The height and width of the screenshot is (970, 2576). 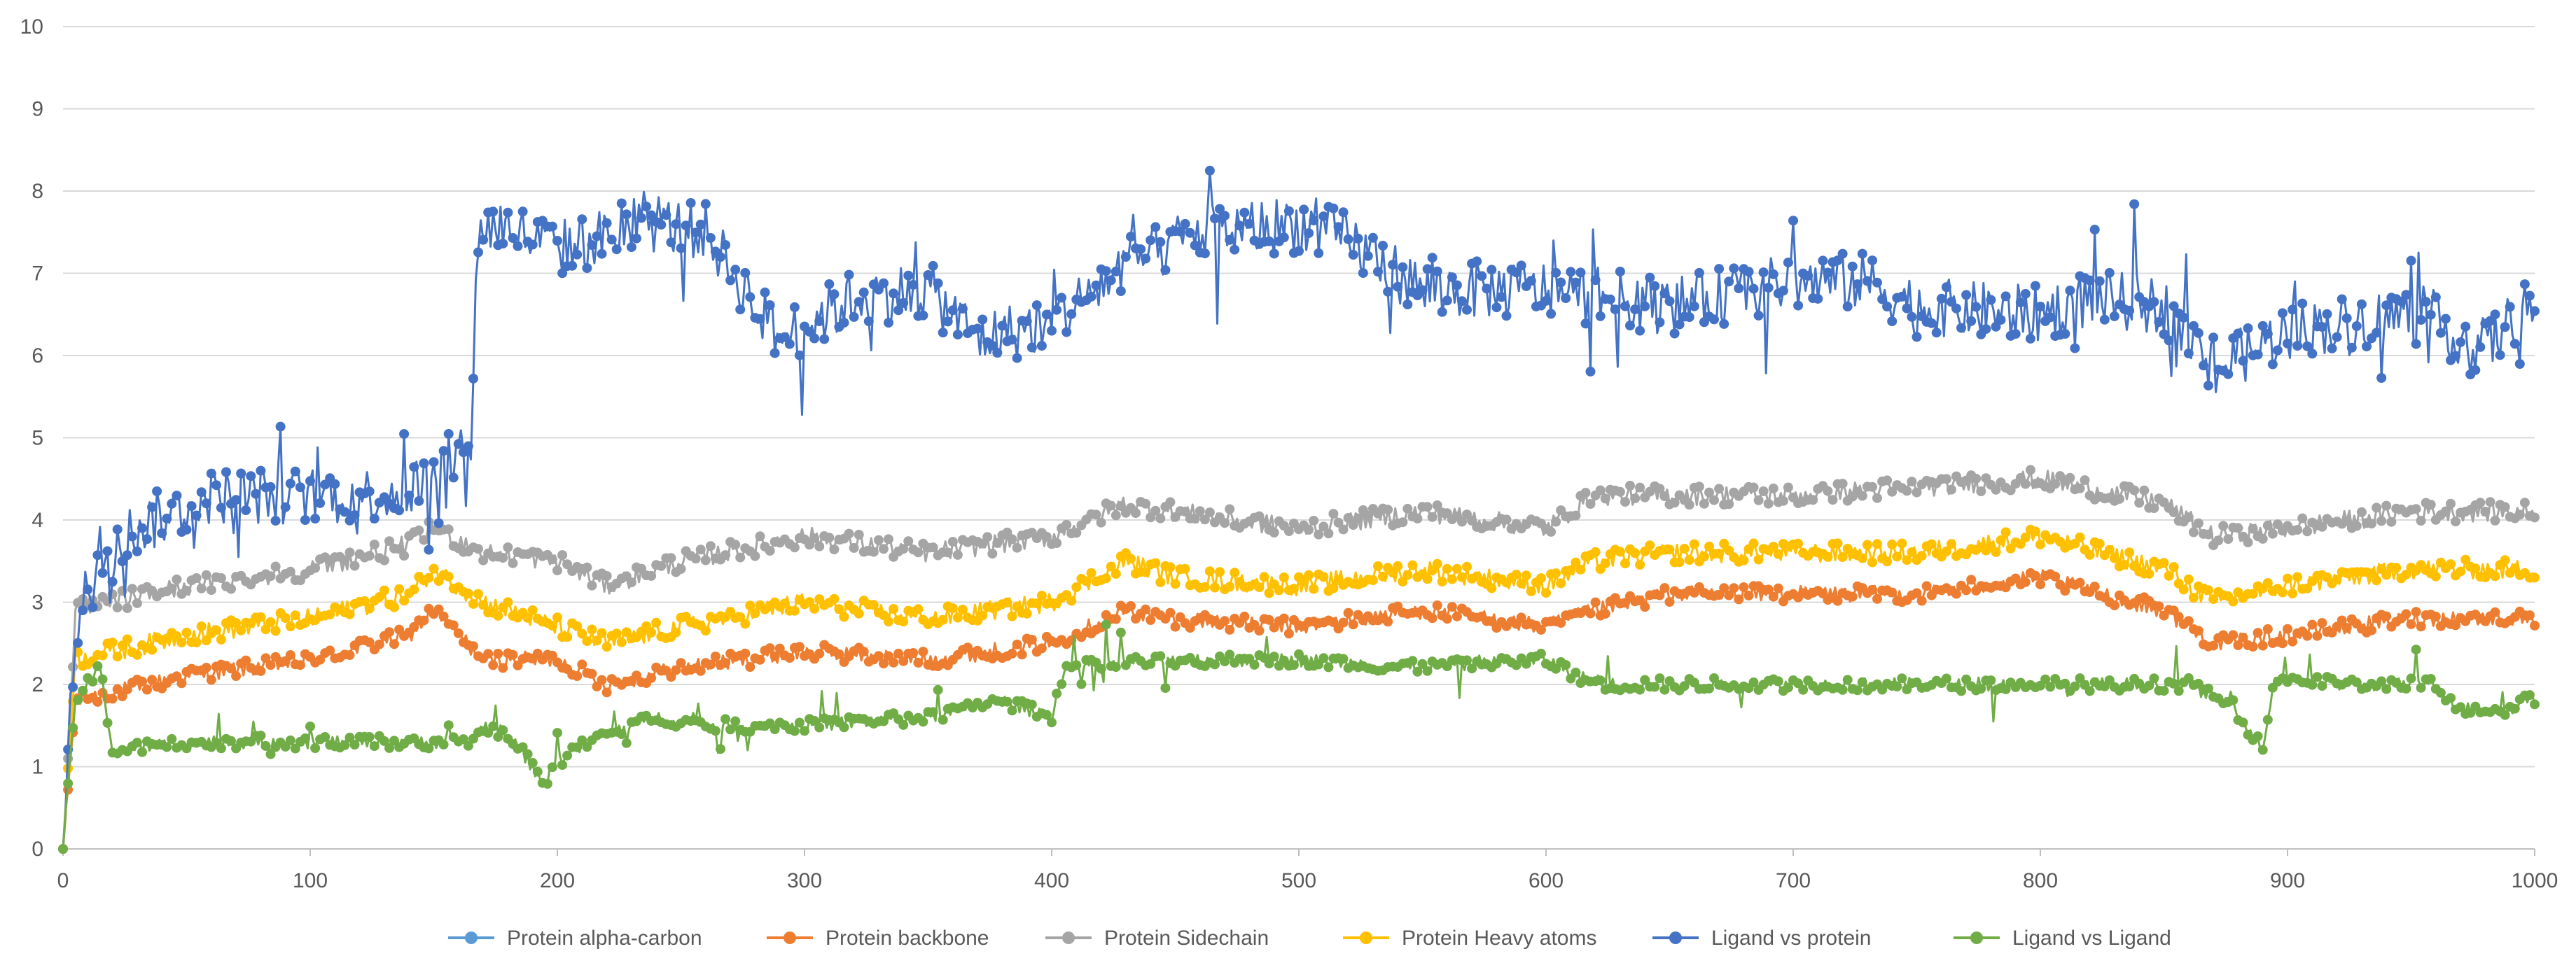 What do you see at coordinates (37, 191) in the screenshot?
I see `y-tick-label: 8` at bounding box center [37, 191].